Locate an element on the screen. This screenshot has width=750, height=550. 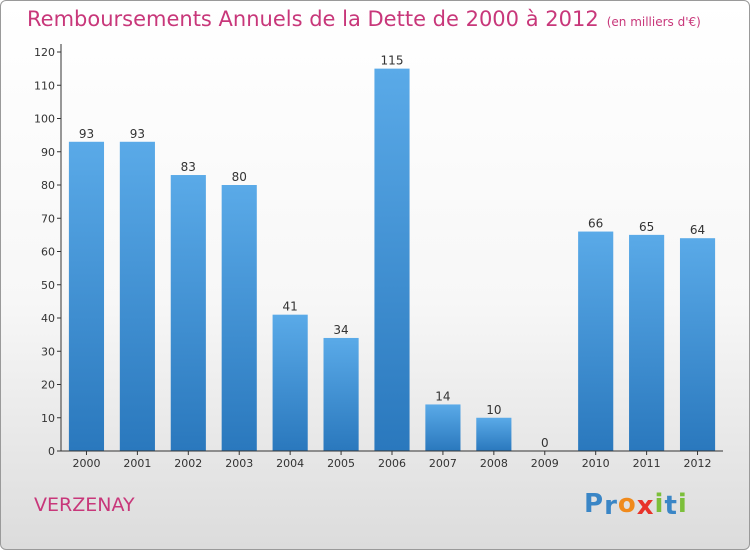
bar-2012 is located at coordinates (697, 344).